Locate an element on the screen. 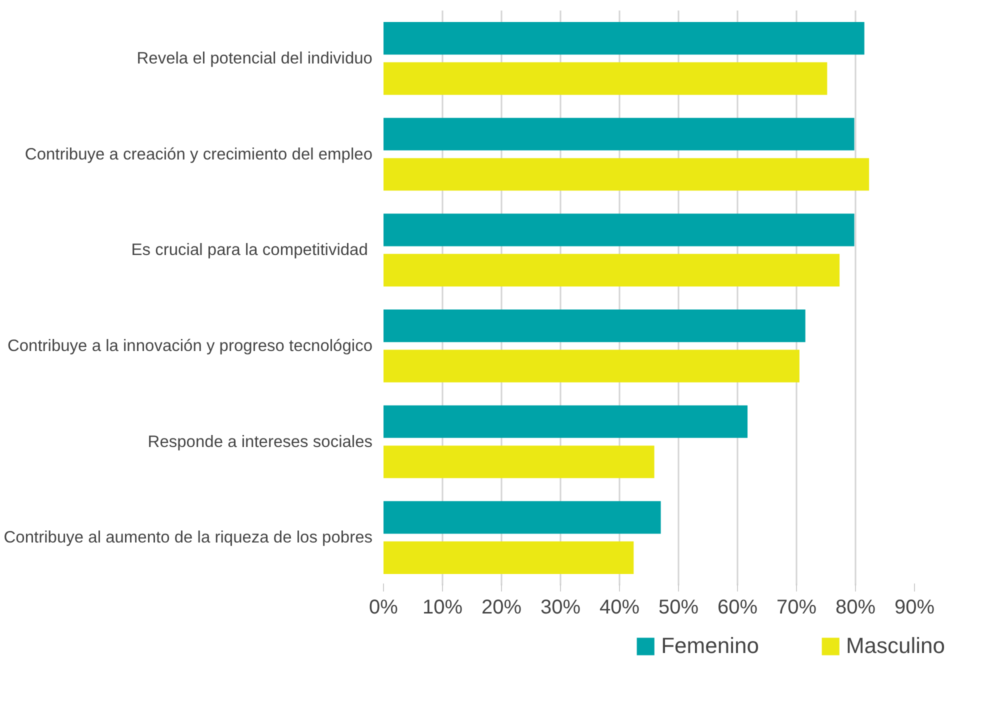 Image resolution: width=982 pixels, height=710 pixels. legend-label: Femenino is located at coordinates (710, 646).